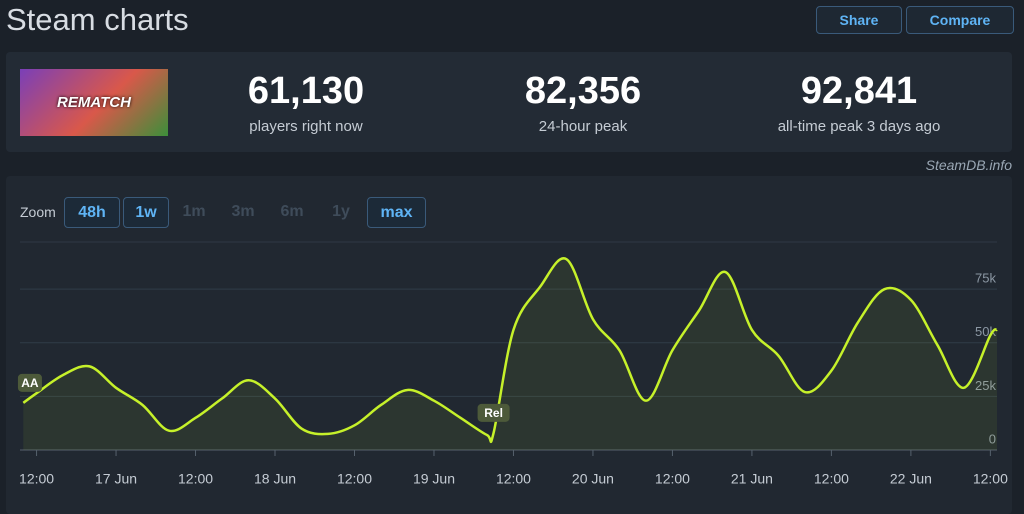 The image size is (1024, 514). Describe the element at coordinates (243, 211) in the screenshot. I see `zoom-button: 3m` at that location.